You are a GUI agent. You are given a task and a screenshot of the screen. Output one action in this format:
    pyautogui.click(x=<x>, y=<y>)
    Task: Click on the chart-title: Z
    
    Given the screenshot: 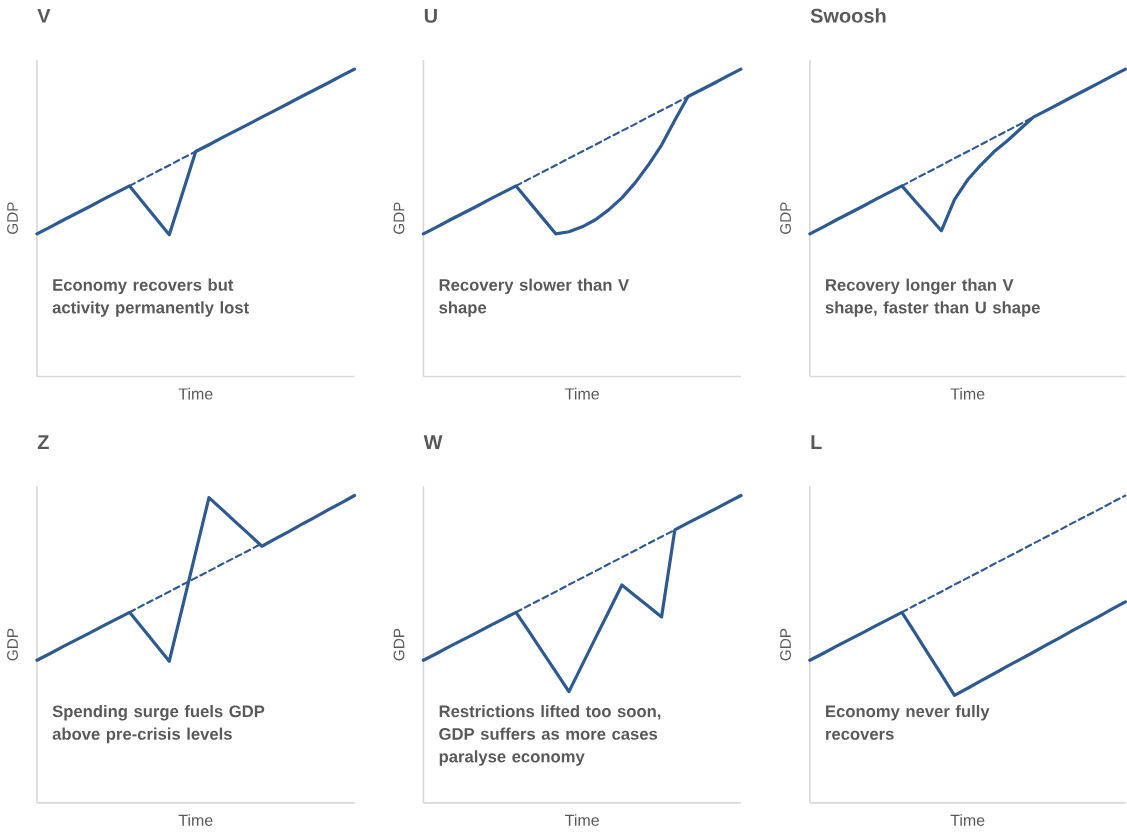 What is the action you would take?
    pyautogui.click(x=43, y=442)
    